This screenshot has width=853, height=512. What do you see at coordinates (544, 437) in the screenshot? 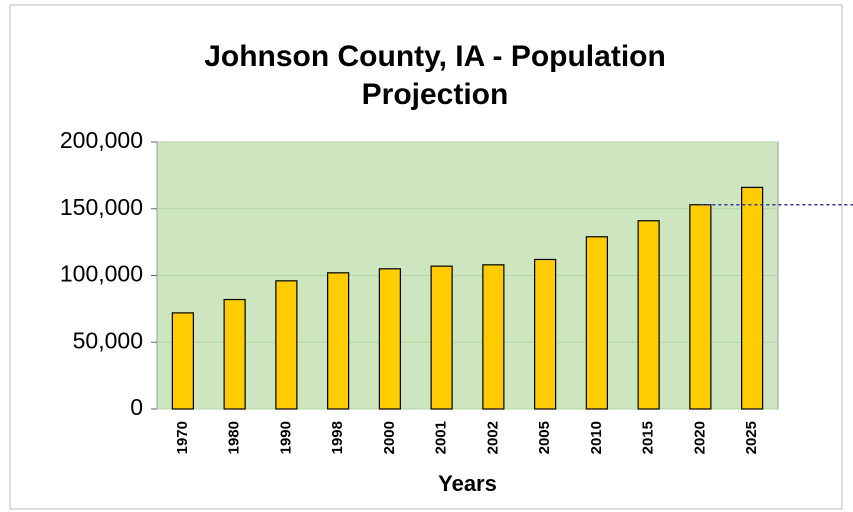
I see `x-tick-label: 2005` at bounding box center [544, 437].